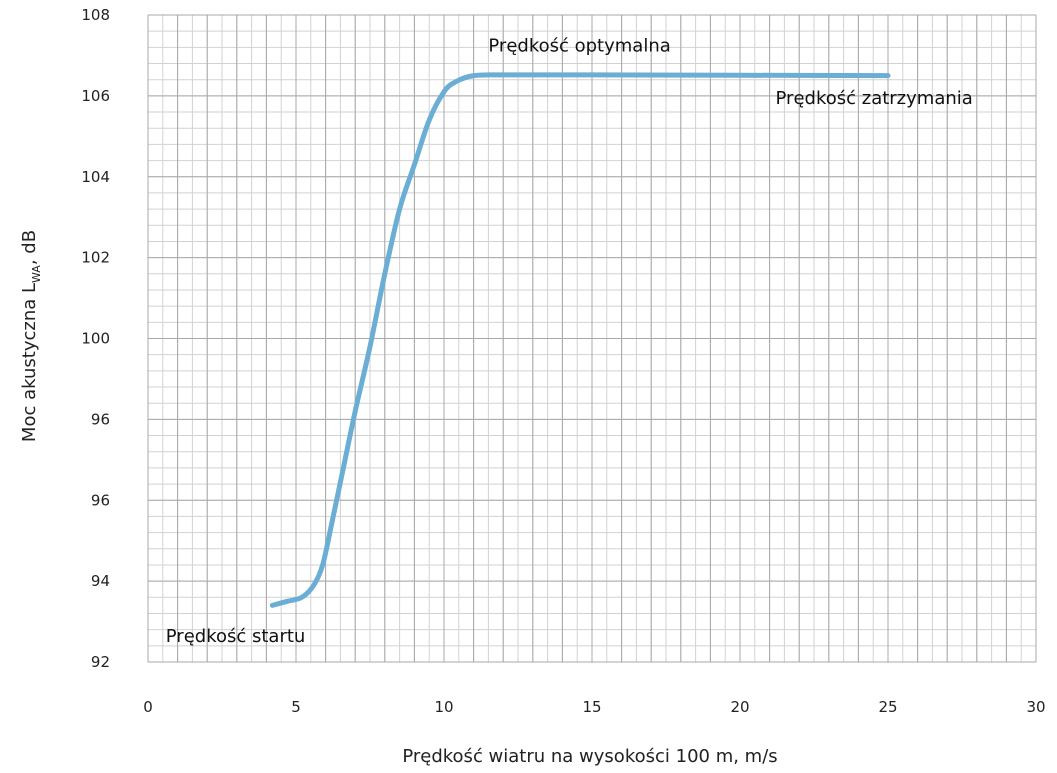 The image size is (1057, 773). I want to click on x-tick-labels: 0 5 10 15 20 25 30, so click(594, 707).